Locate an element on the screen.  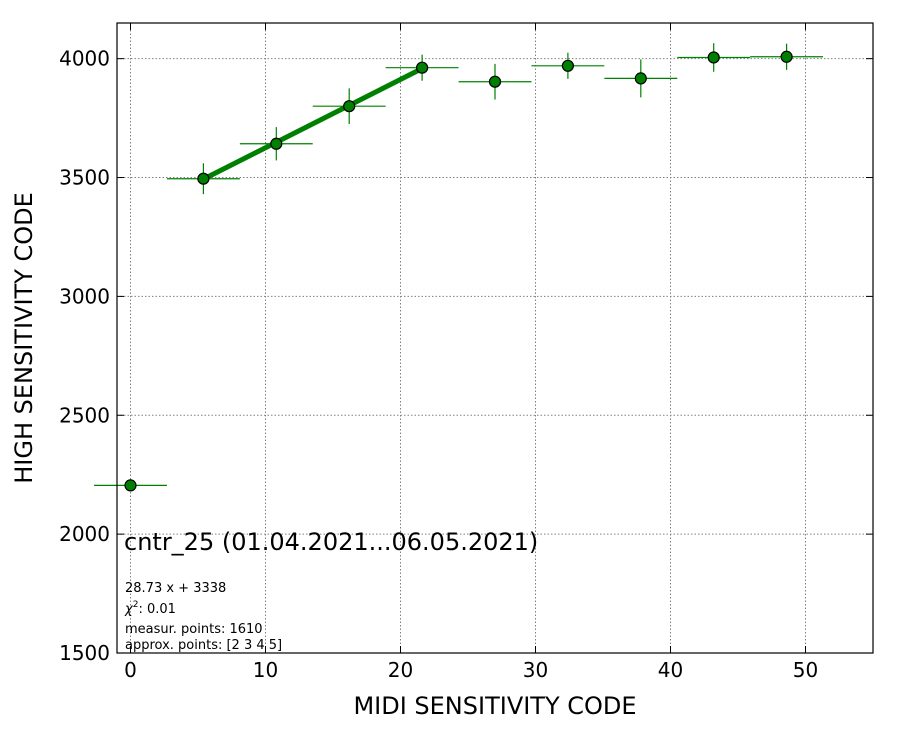
y-tick-label: 3500 is located at coordinates (84, 178).